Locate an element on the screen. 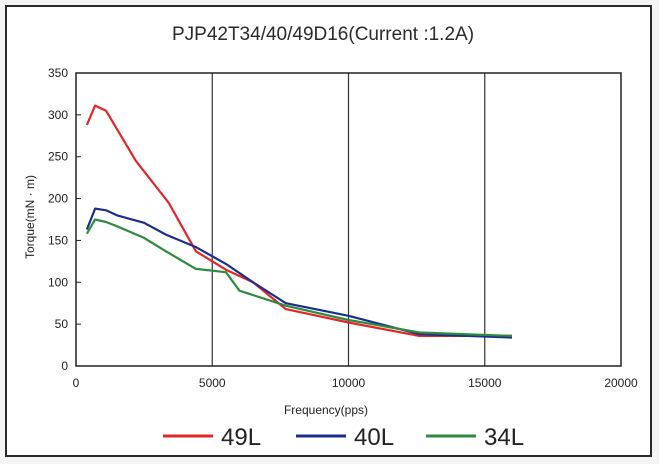  legend: 49L 40L 34L is located at coordinates (343, 437).